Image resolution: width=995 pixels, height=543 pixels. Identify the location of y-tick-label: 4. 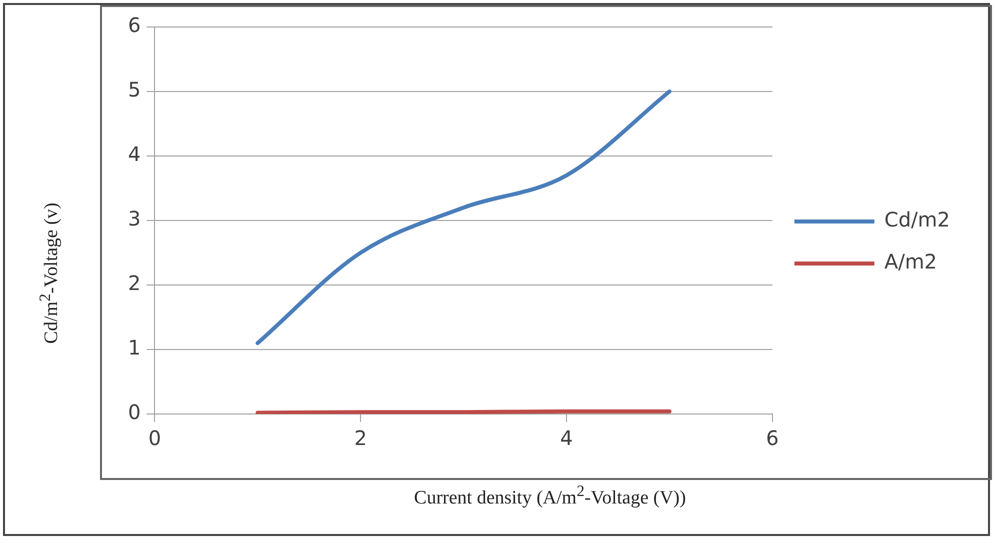
(134, 154).